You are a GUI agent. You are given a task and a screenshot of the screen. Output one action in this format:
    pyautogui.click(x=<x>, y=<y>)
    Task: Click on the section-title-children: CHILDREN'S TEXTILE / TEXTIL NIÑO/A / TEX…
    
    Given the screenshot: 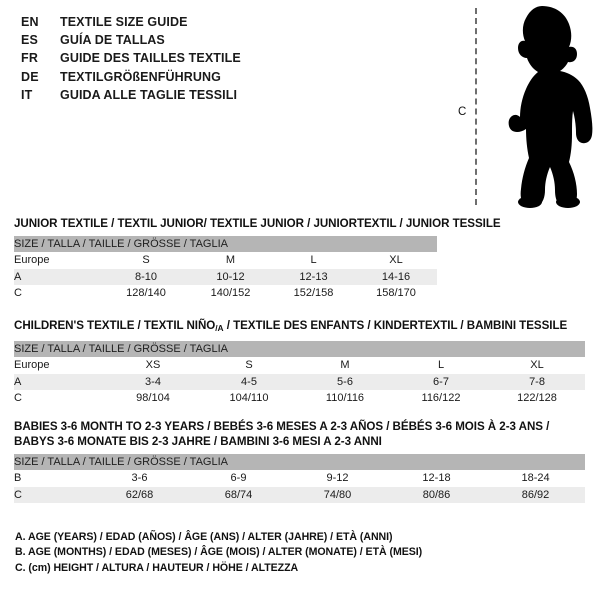 What is the action you would take?
    pyautogui.click(x=299, y=327)
    